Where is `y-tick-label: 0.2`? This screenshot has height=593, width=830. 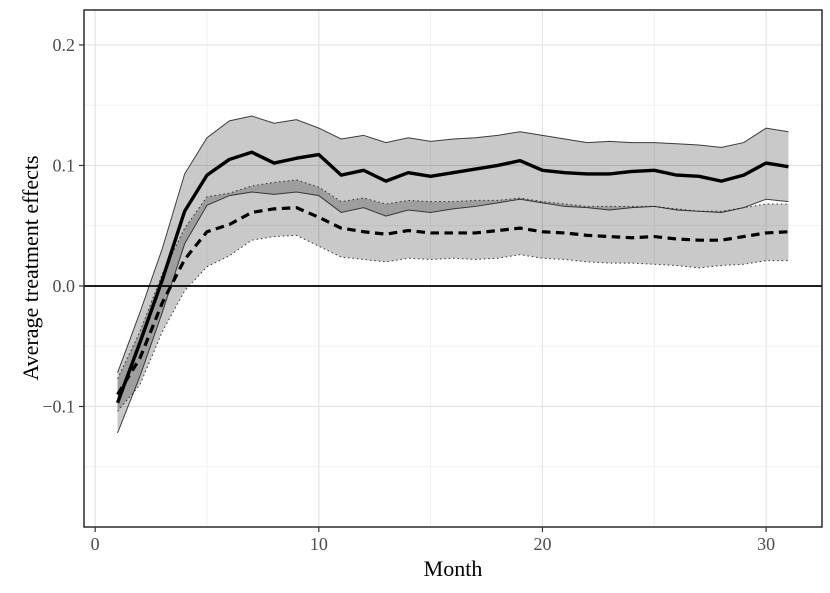
y-tick-label: 0.2 is located at coordinates (64, 45).